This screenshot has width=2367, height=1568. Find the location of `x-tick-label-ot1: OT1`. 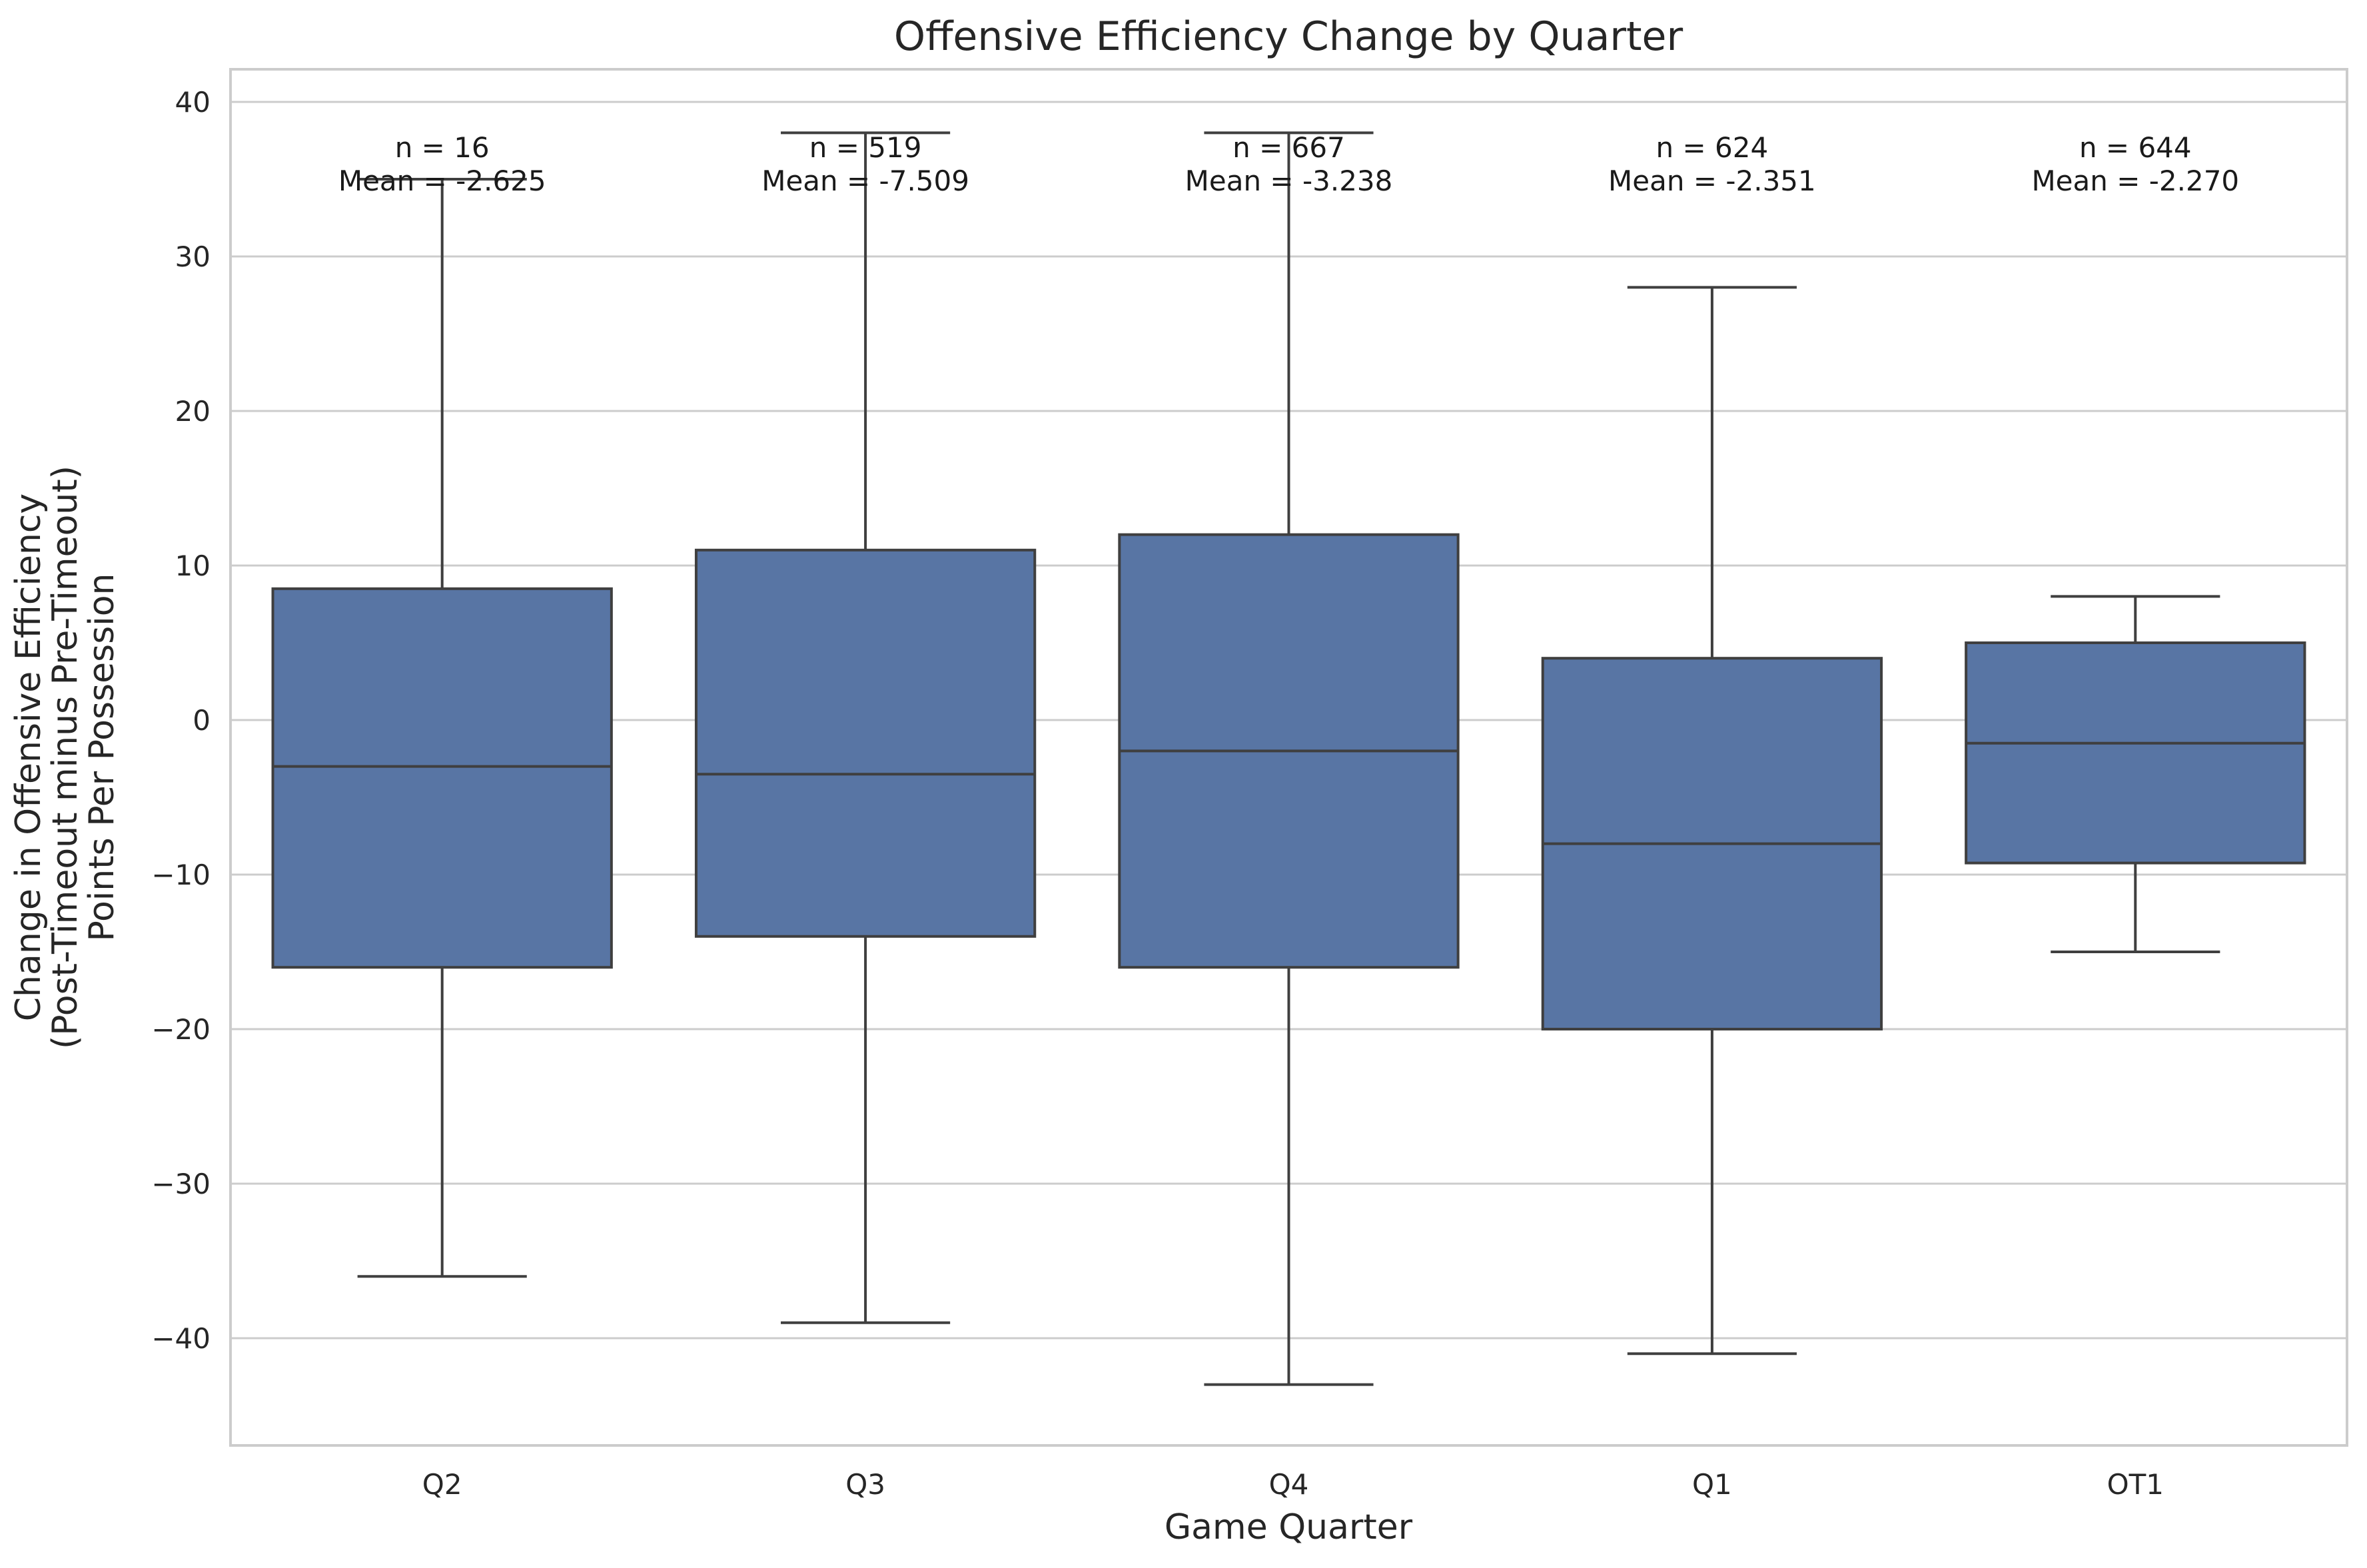

x-tick-label-ot1: OT1 is located at coordinates (2135, 1484).